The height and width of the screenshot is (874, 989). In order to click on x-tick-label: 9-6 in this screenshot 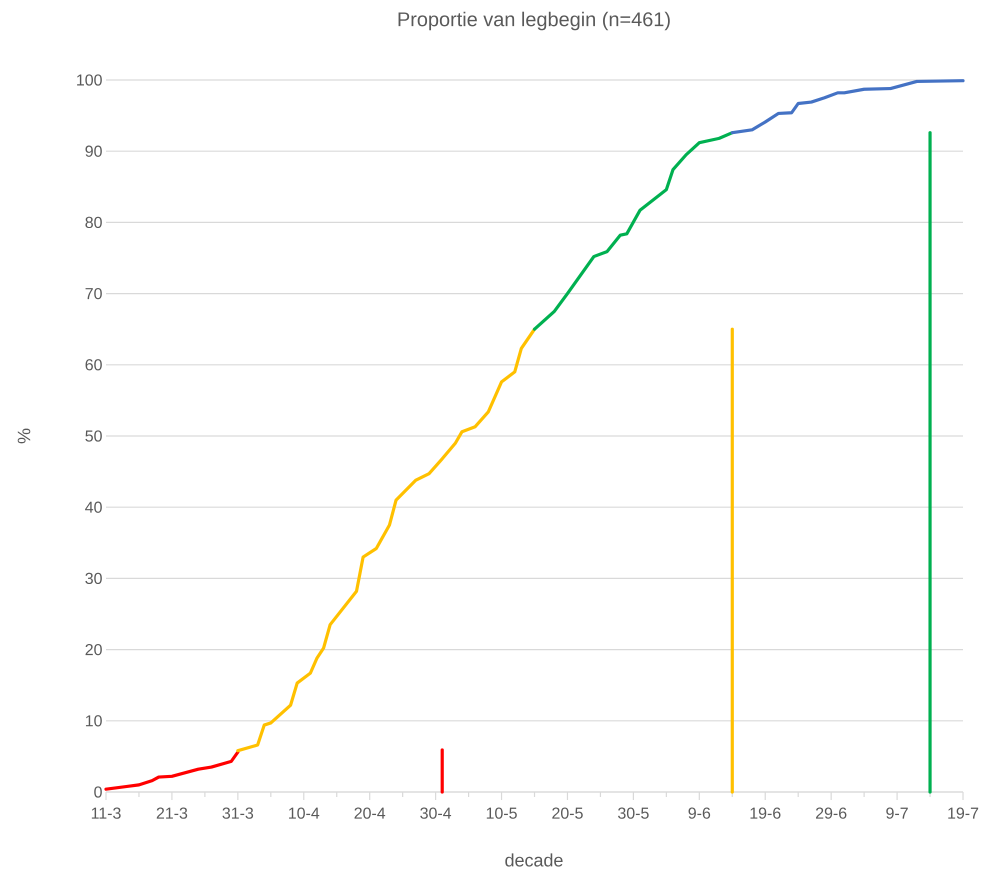, I will do `click(699, 813)`.